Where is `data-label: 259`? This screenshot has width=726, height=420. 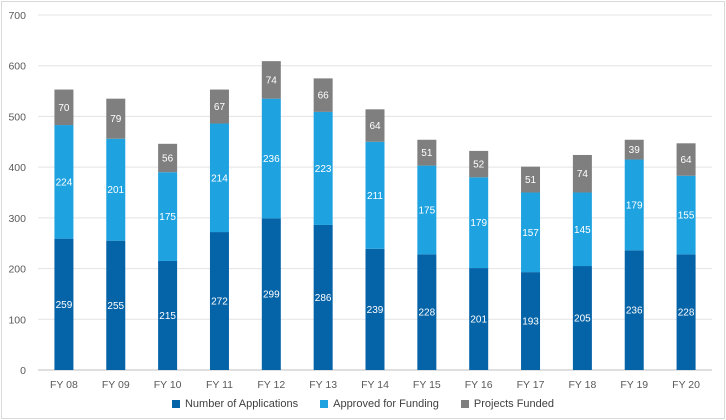
data-label: 259 is located at coordinates (64, 305).